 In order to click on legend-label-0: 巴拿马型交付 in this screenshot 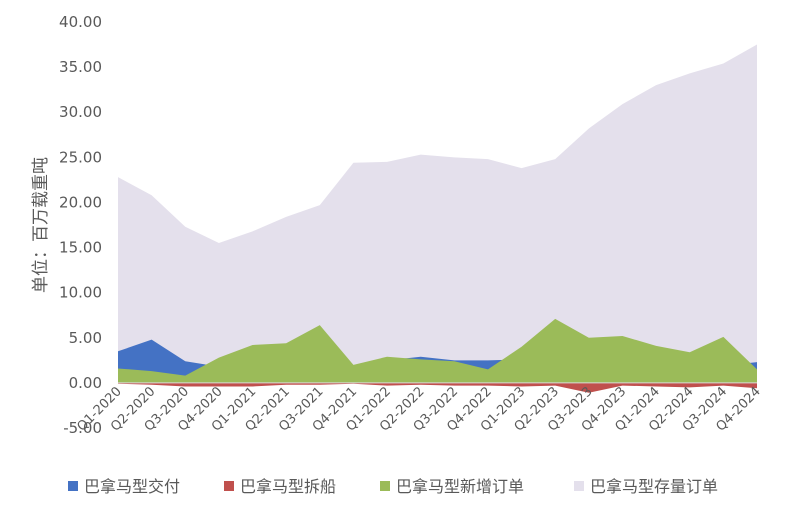, I will do `click(132, 486)`.